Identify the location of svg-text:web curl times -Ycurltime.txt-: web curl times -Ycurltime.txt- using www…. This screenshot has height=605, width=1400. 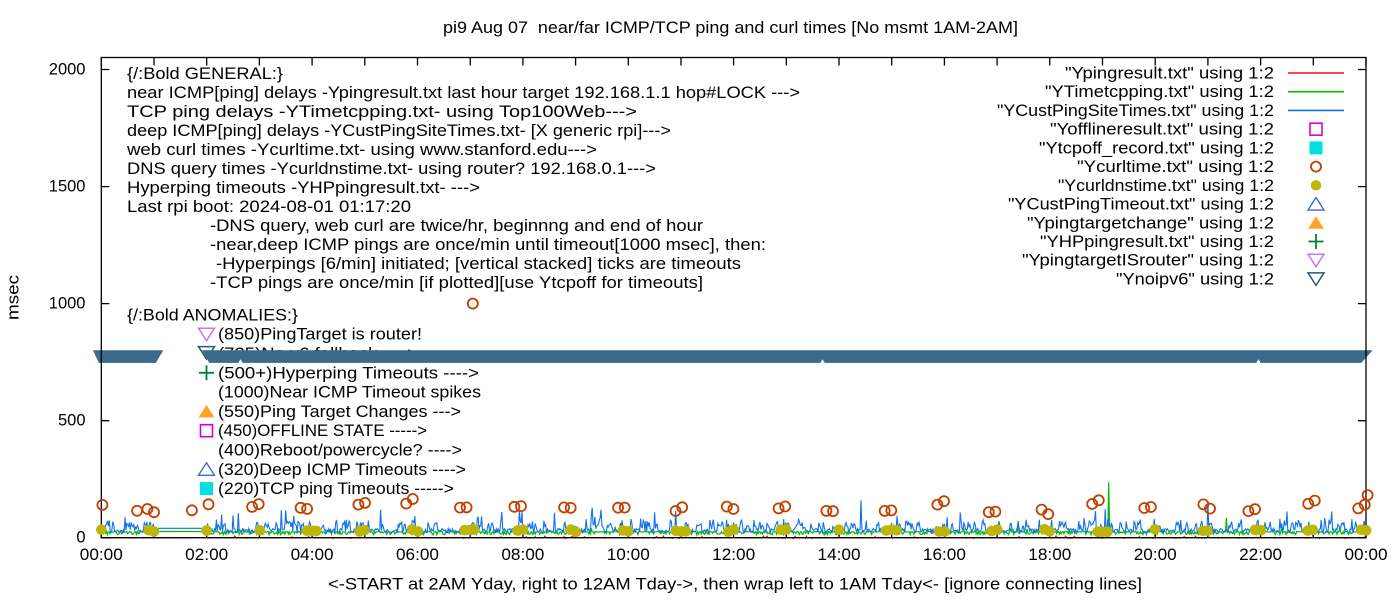
(361, 150).